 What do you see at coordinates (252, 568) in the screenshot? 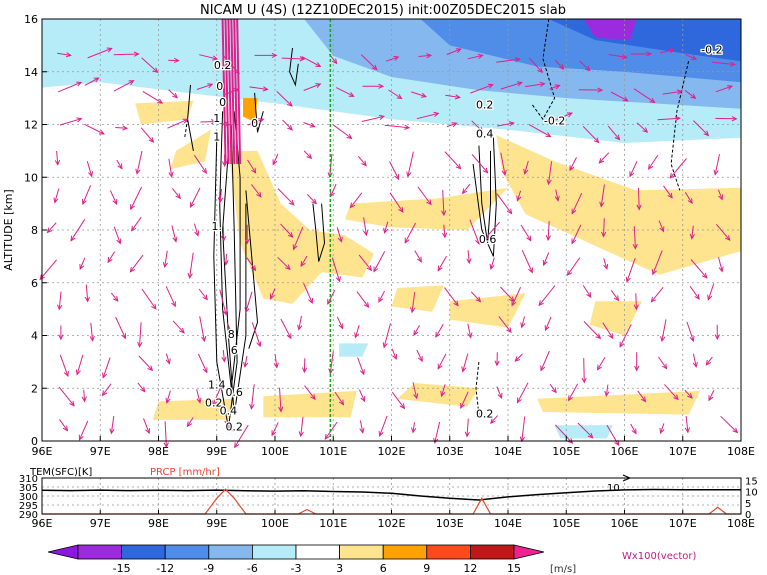
I see `colorbar-label-3: -6` at bounding box center [252, 568].